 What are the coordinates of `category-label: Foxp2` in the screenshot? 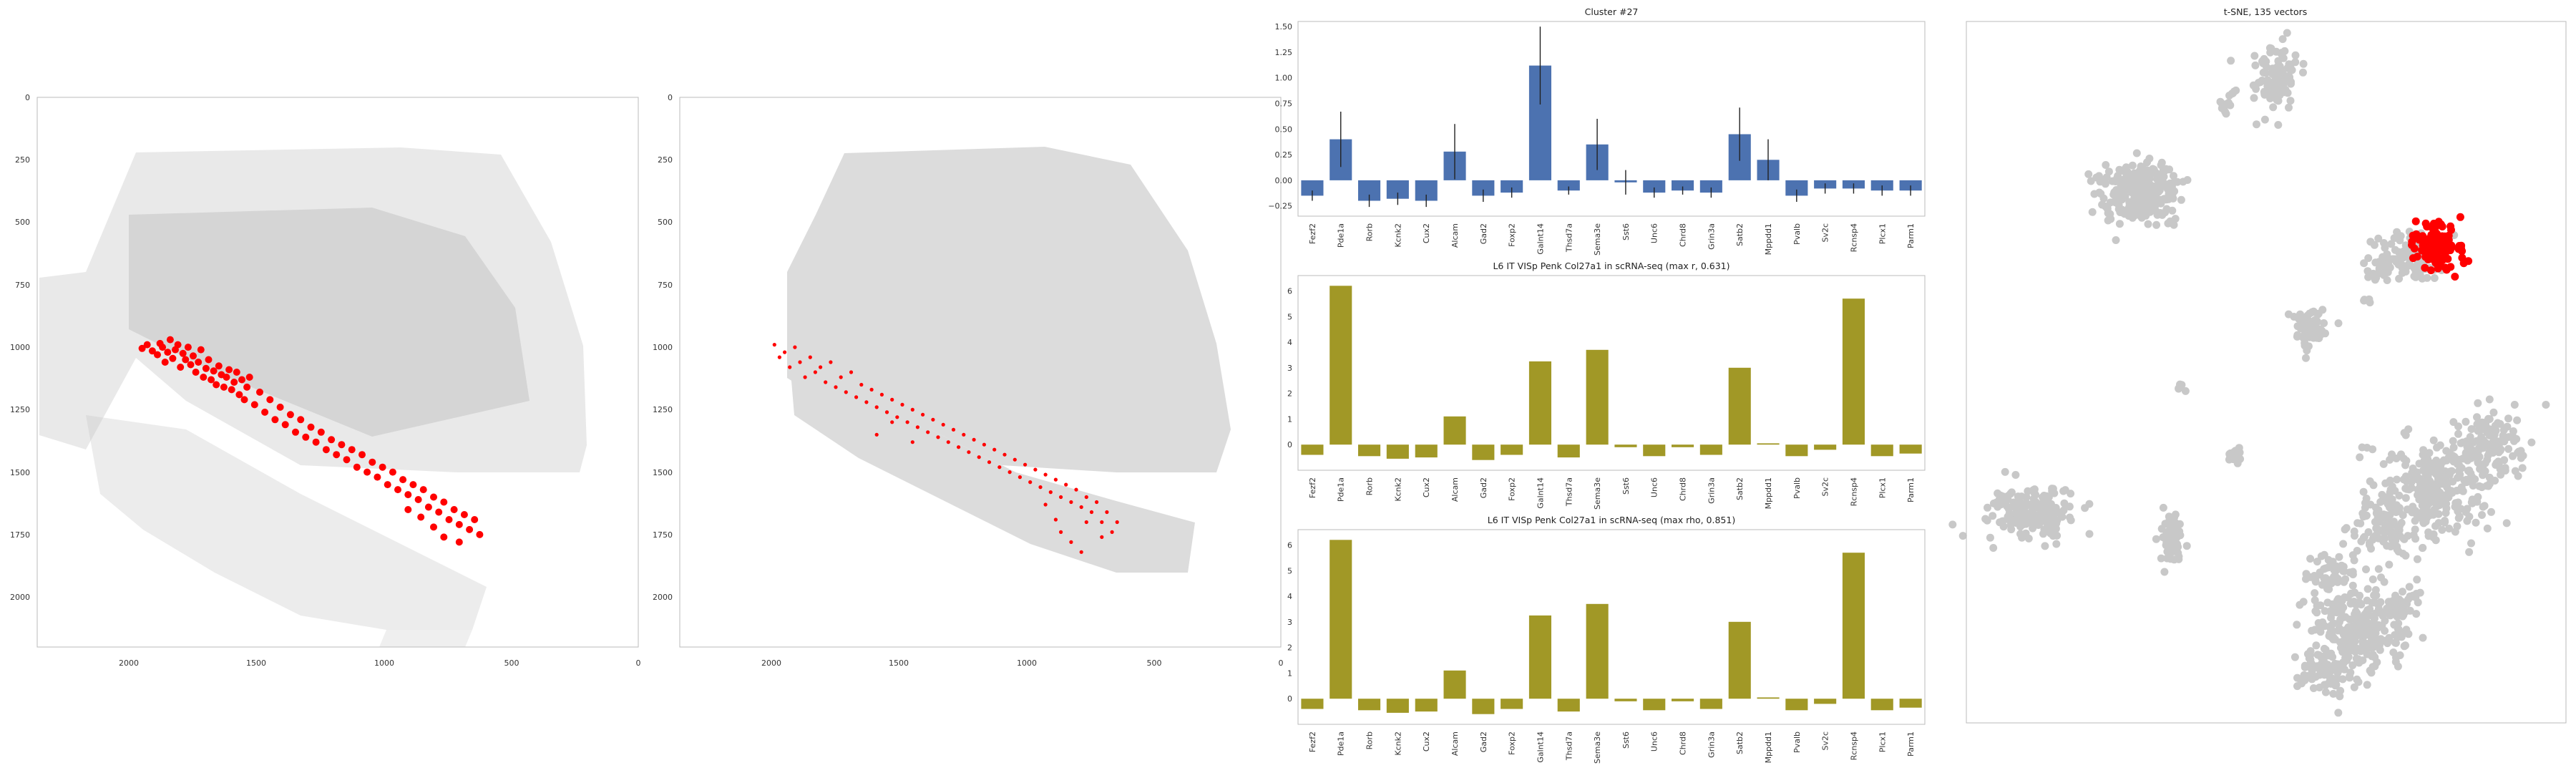 It's located at (1512, 743).